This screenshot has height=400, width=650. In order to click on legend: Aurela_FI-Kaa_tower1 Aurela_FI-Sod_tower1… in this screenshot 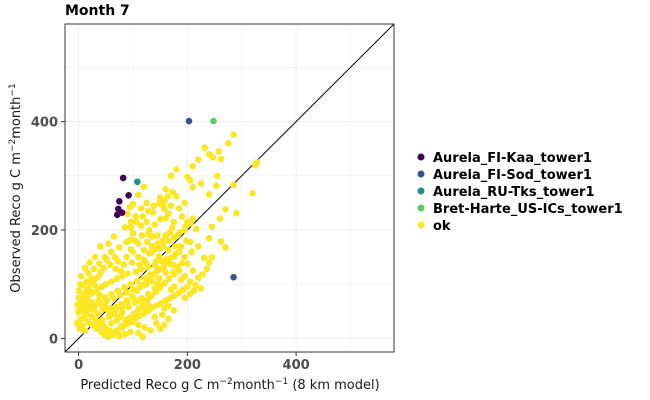, I will do `click(520, 192)`.